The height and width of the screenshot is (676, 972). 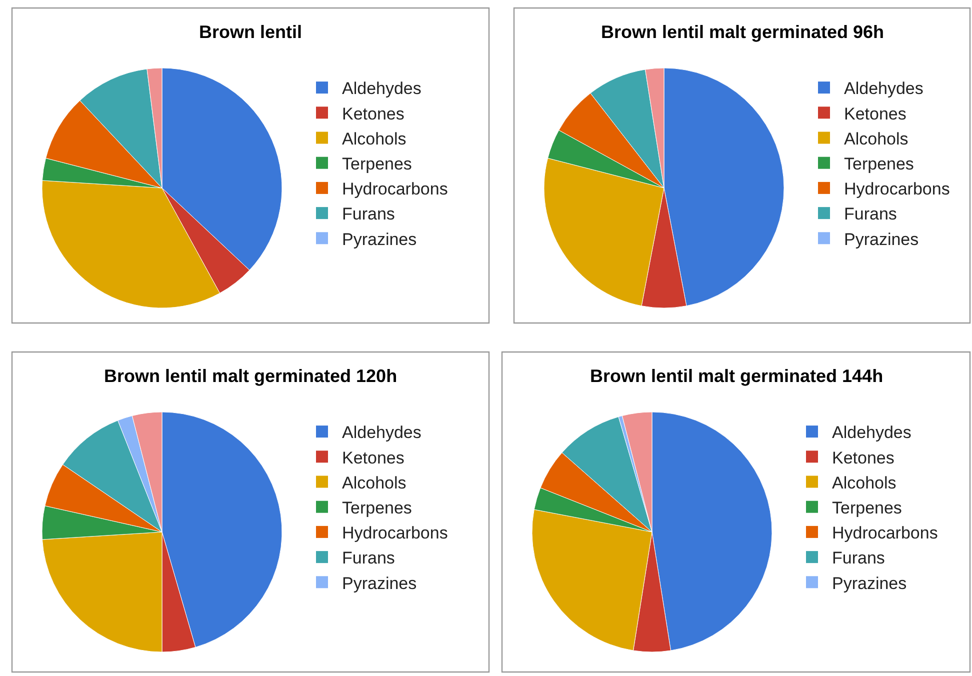 I want to click on chart-title: Brown lentil, so click(x=250, y=32).